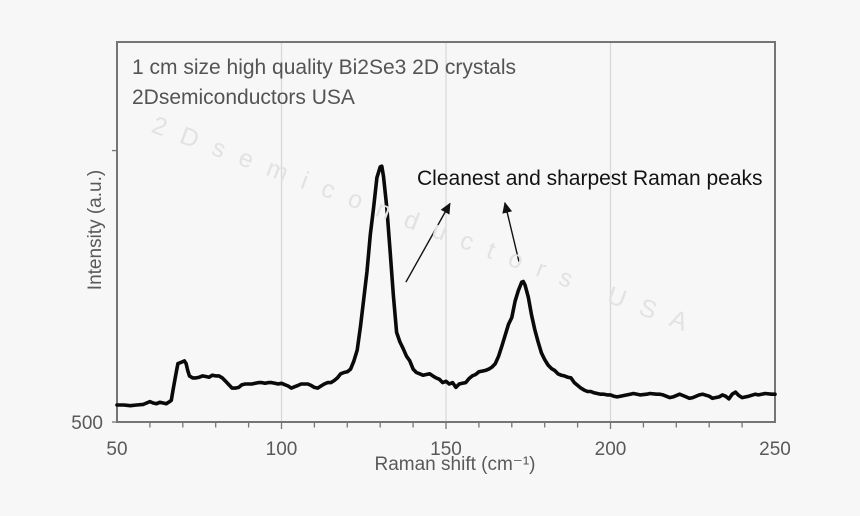  I want to click on x-ticks, so click(446, 426).